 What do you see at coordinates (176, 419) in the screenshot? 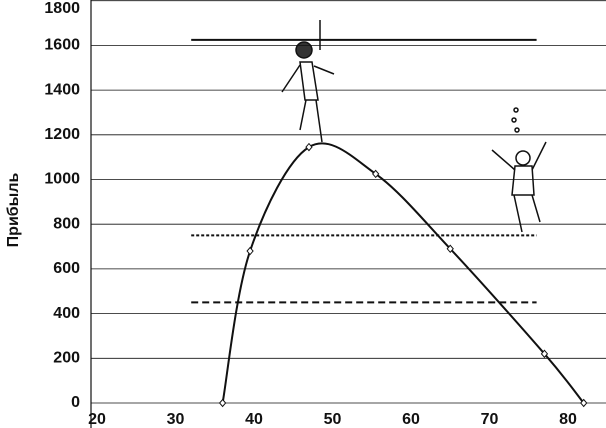
I see `x-tick-label: 30` at bounding box center [176, 419].